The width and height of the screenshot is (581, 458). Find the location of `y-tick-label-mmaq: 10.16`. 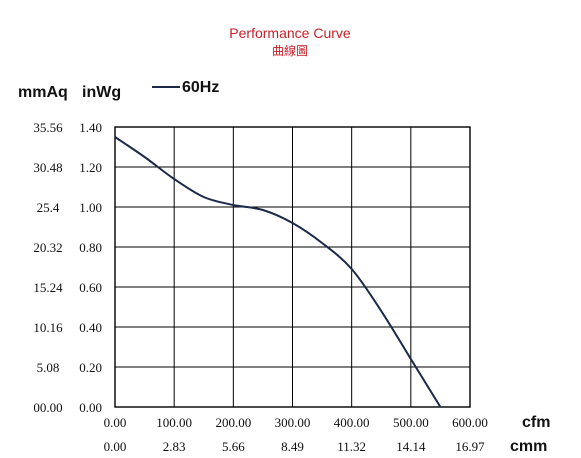

y-tick-label-mmaq: 10.16 is located at coordinates (48, 327).